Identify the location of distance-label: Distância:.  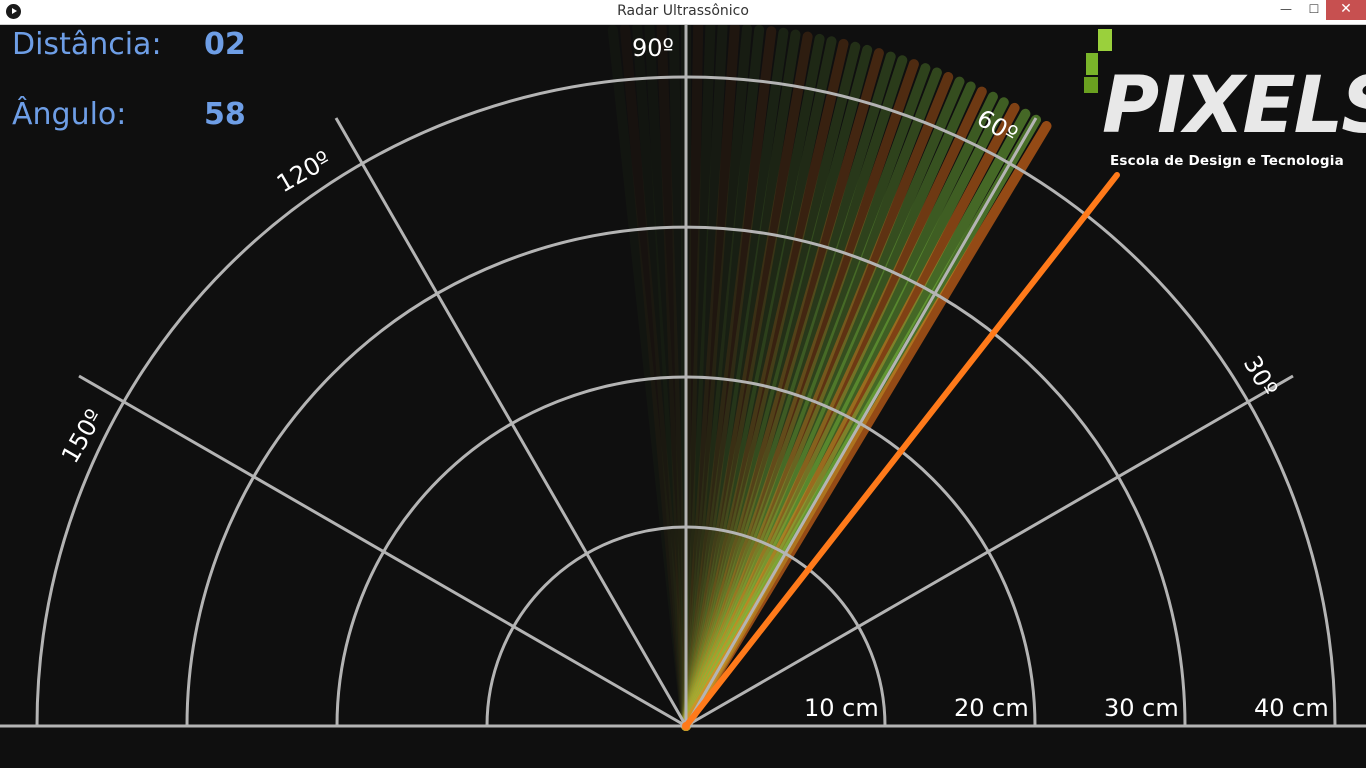
(87, 44).